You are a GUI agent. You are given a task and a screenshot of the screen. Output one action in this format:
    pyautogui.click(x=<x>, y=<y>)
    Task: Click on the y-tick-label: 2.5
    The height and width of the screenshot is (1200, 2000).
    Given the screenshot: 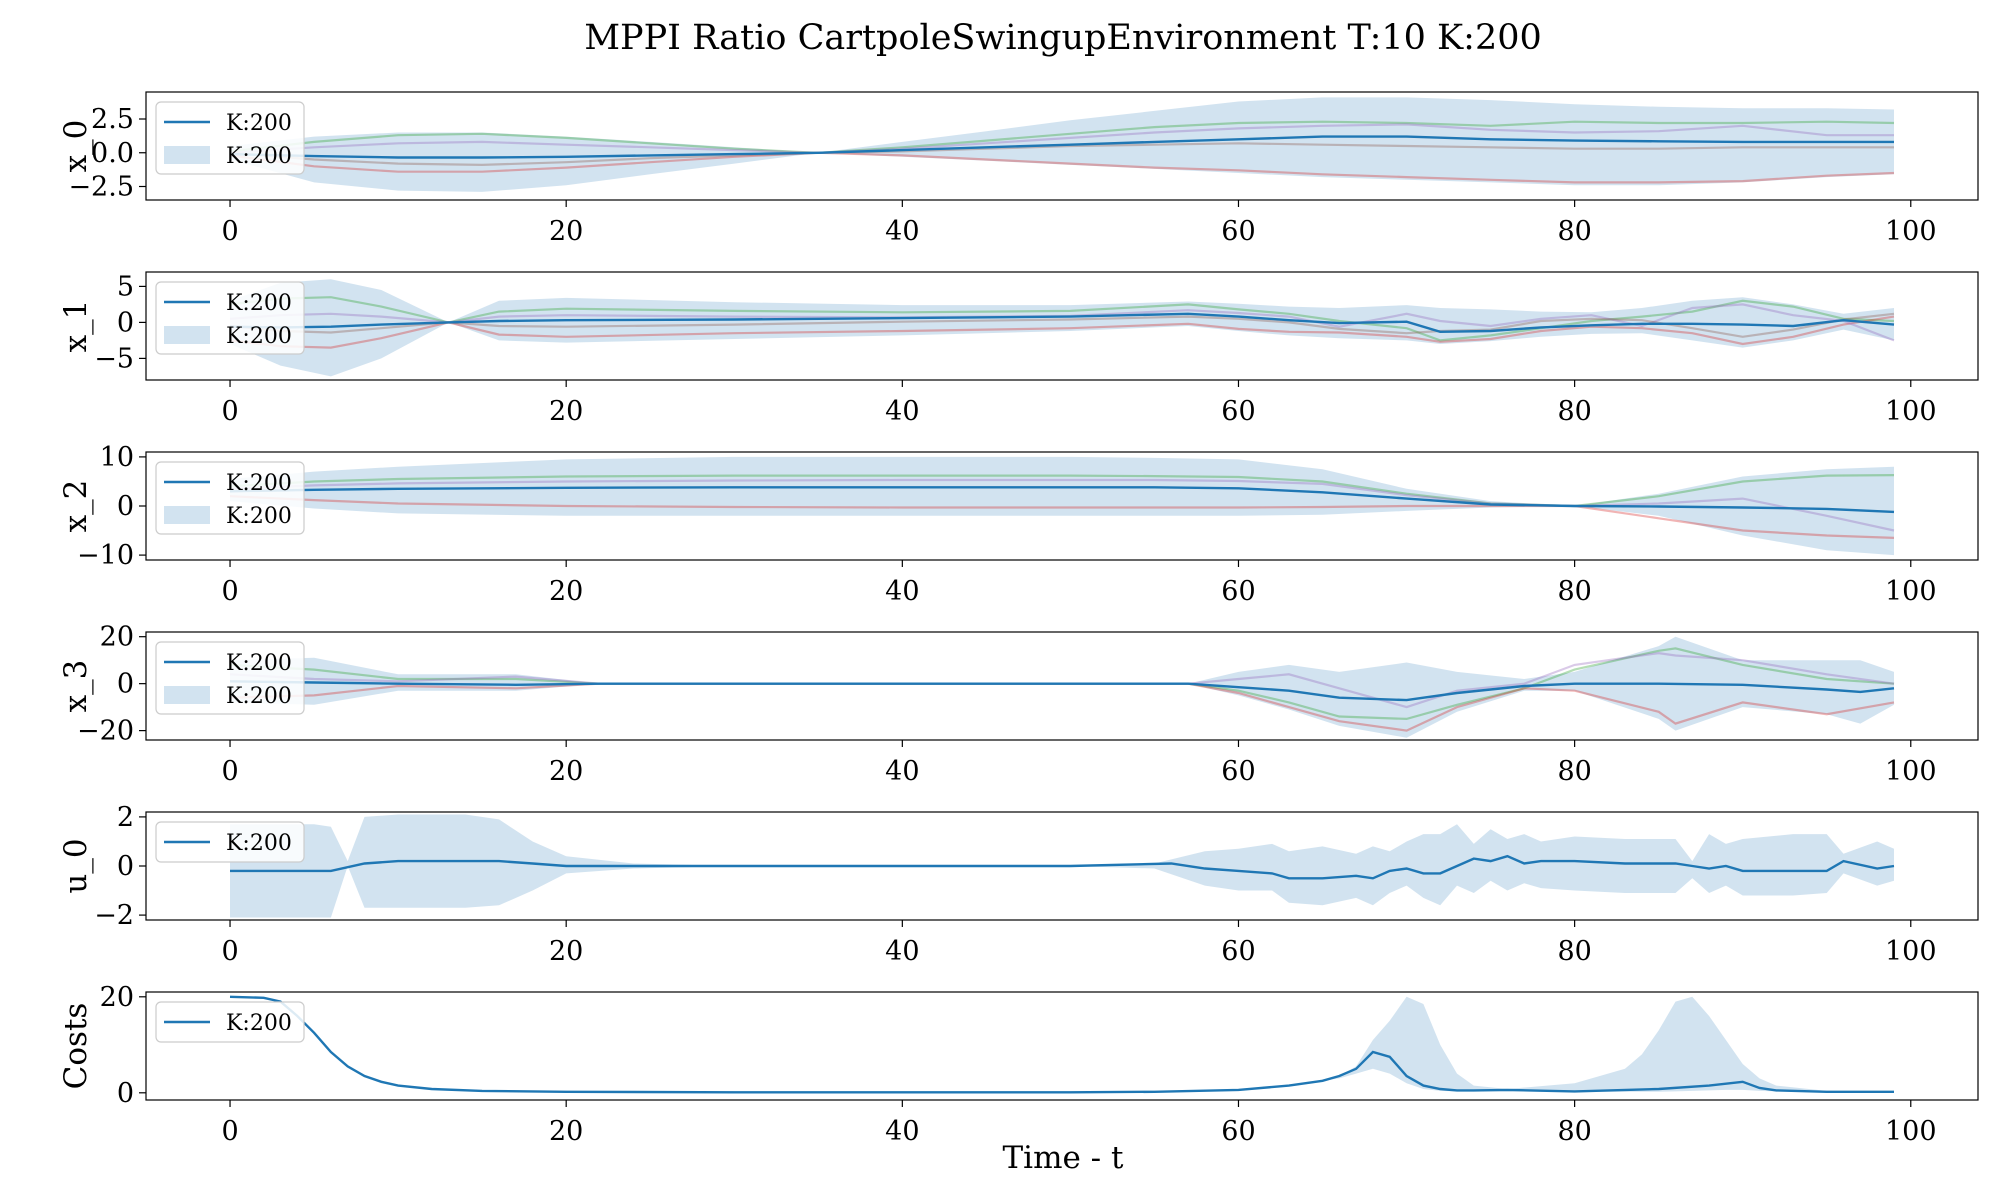 What is the action you would take?
    pyautogui.click(x=112, y=119)
    